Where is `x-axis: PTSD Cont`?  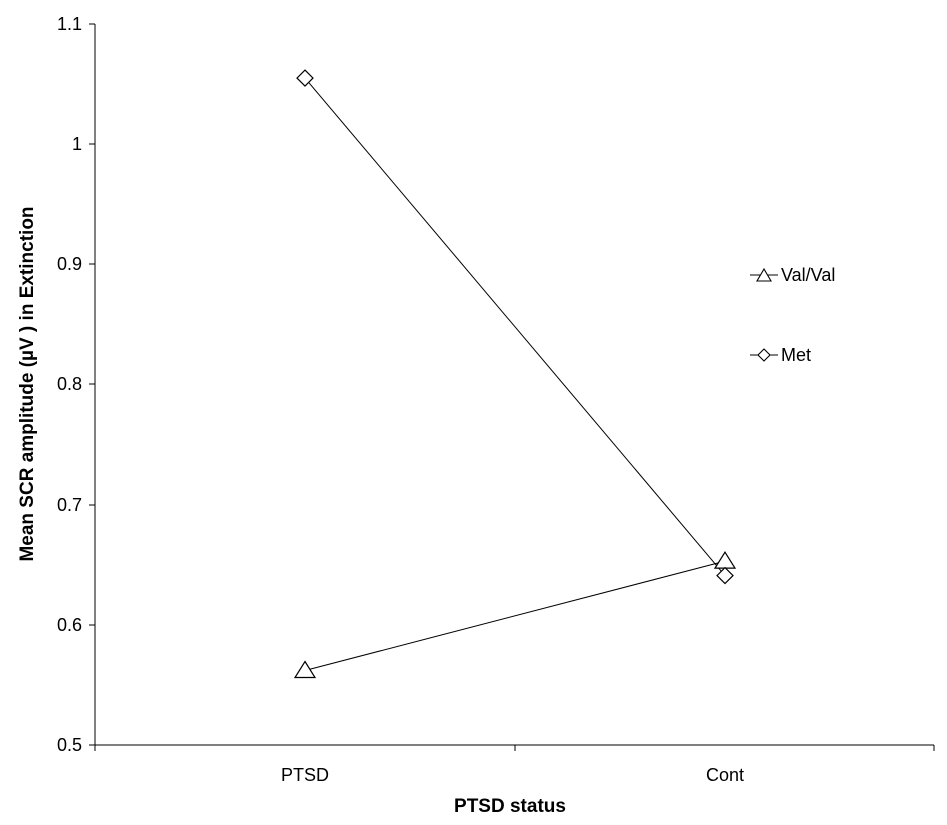
x-axis: PTSD Cont is located at coordinates (514, 764).